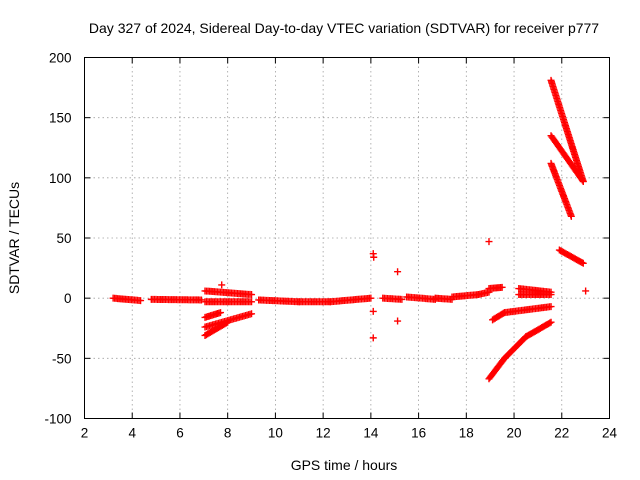 This screenshot has width=640, height=480. I want to click on x-tick-label: 10, so click(275, 433).